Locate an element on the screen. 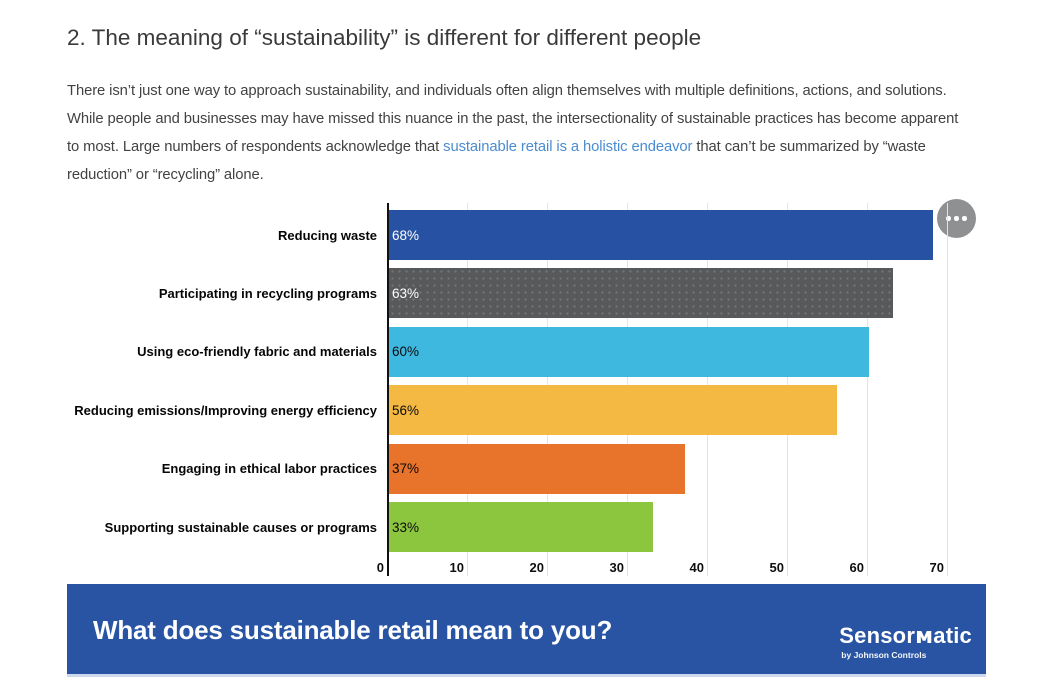 Image resolution: width=1053 pixels, height=700 pixels. johnson-controls-byline: by Johnson Controls is located at coordinates (884, 655).